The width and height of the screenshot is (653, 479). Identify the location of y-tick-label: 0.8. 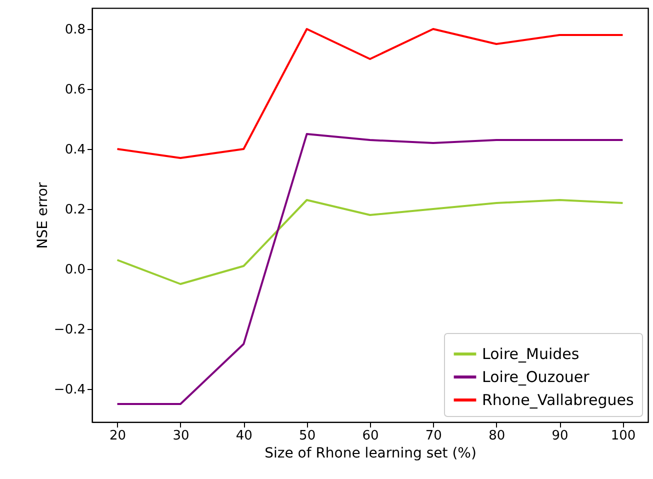
(75, 30).